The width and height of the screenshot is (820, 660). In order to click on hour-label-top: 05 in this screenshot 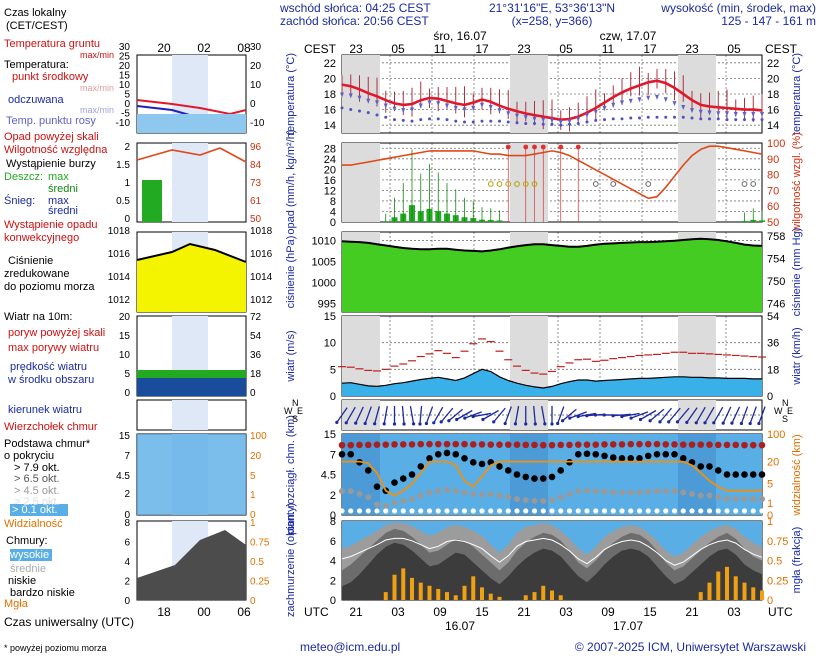, I will do `click(734, 49)`.